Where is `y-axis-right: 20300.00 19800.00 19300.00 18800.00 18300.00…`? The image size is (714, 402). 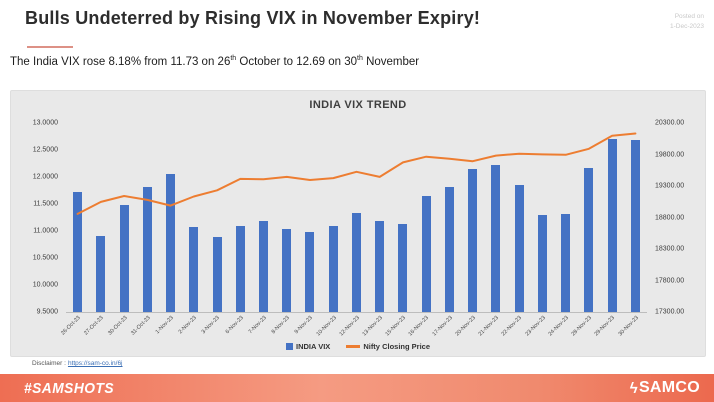 y-axis-right: 20300.00 19800.00 19300.00 18800.00 18300.00… is located at coordinates (677, 217).